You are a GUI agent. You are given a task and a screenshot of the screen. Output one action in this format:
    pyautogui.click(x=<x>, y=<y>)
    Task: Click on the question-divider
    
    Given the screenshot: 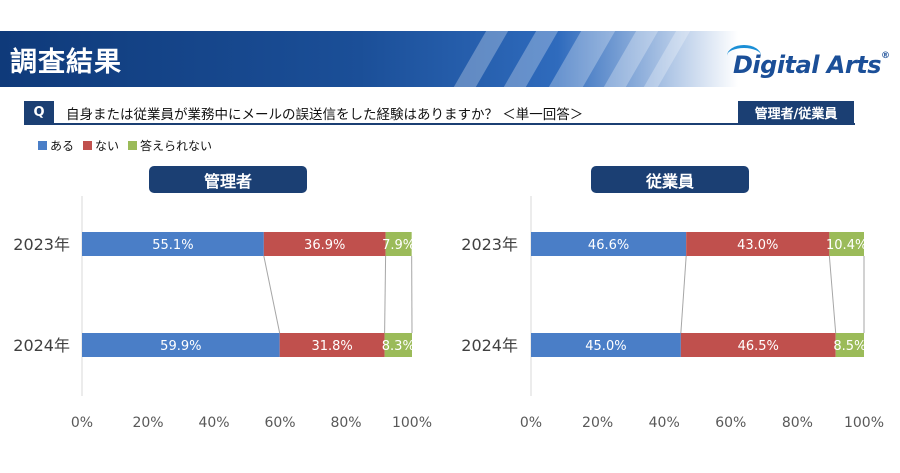 What is the action you would take?
    pyautogui.click(x=439, y=124)
    